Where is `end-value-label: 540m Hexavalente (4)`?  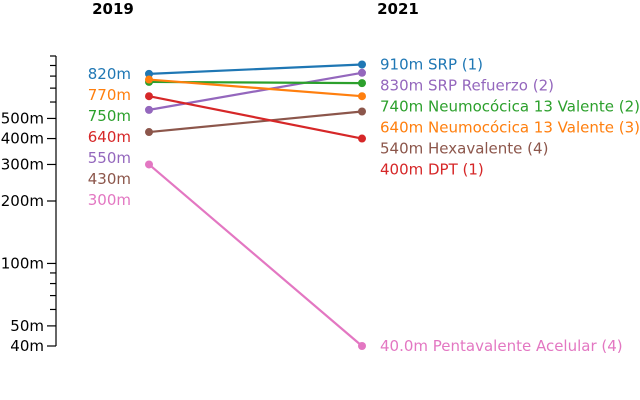 end-value-label: 540m Hexavalente (4) is located at coordinates (464, 148).